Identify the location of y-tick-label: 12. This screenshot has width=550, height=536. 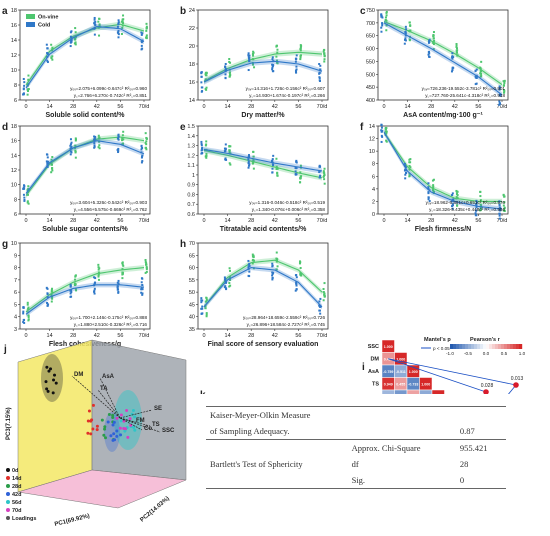
(14, 56).